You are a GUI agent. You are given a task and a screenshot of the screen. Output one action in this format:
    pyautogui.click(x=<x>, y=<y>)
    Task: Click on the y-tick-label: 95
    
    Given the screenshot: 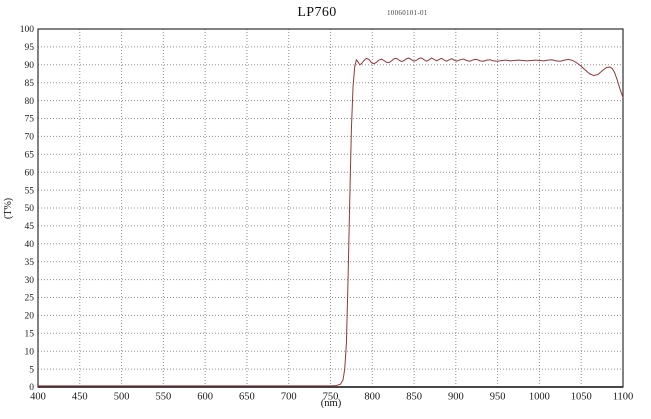 What is the action you would take?
    pyautogui.click(x=30, y=48)
    